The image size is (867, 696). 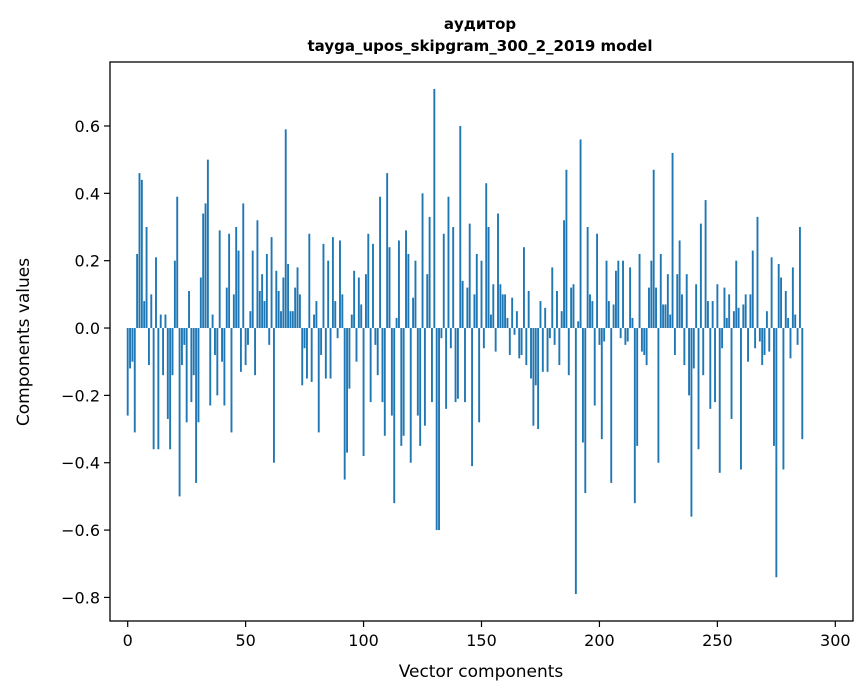 I want to click on y-tick-label: −0.2, so click(x=80, y=395).